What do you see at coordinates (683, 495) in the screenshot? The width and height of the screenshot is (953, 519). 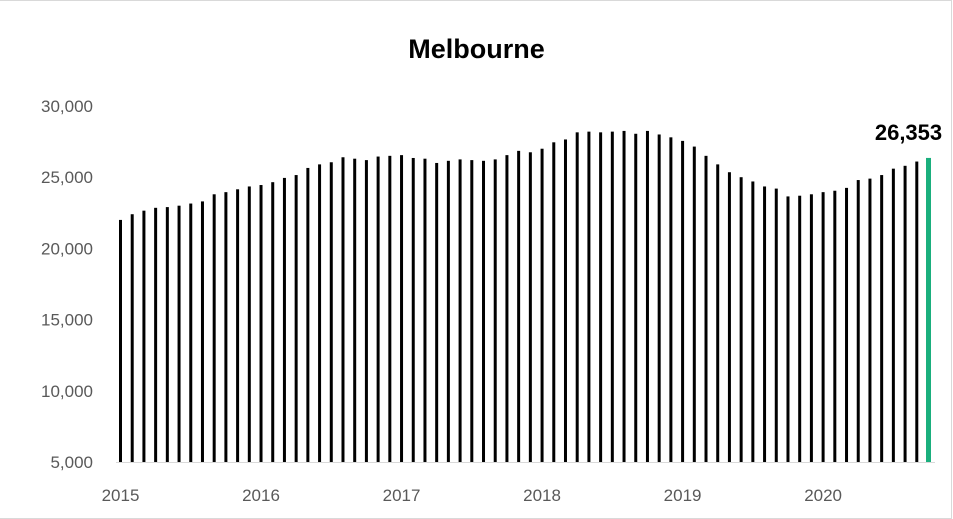 I see `x-tick-label: 2019` at bounding box center [683, 495].